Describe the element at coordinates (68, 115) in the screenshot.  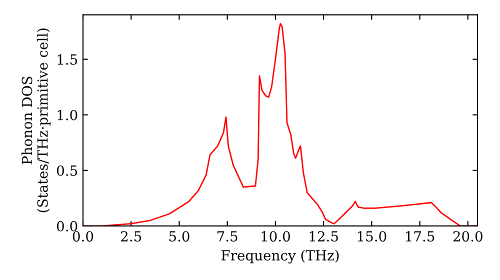
I see `y-tick-label: 1.0` at that location.